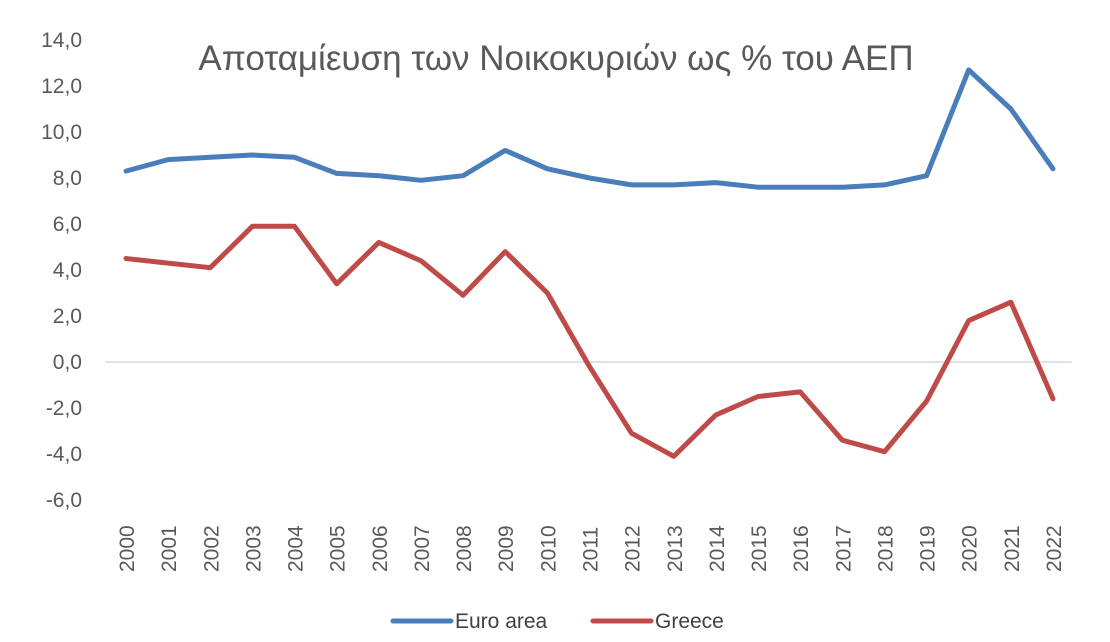 Image resolution: width=1110 pixels, height=642 pixels. What do you see at coordinates (61, 132) in the screenshot?
I see `y-tick-label: 10,0` at bounding box center [61, 132].